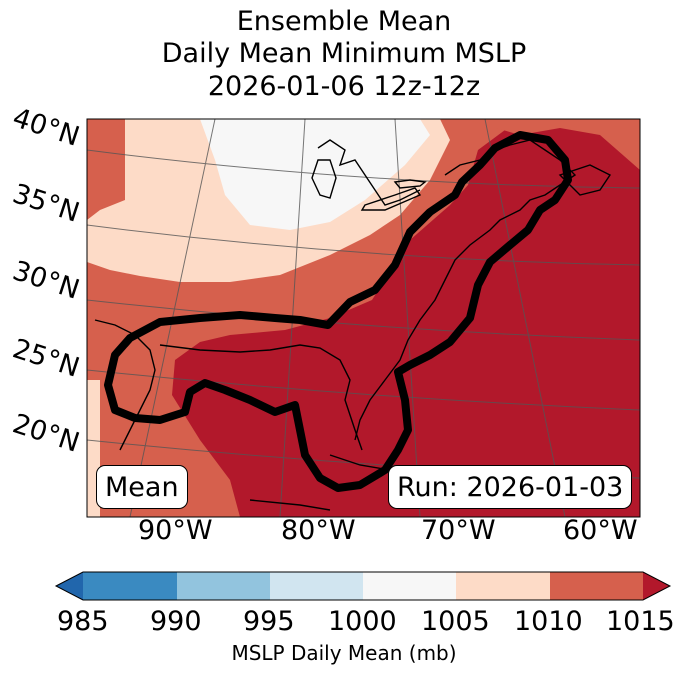 The image size is (688, 674). What do you see at coordinates (142, 487) in the screenshot?
I see `mean-label-box: Mean` at bounding box center [142, 487].